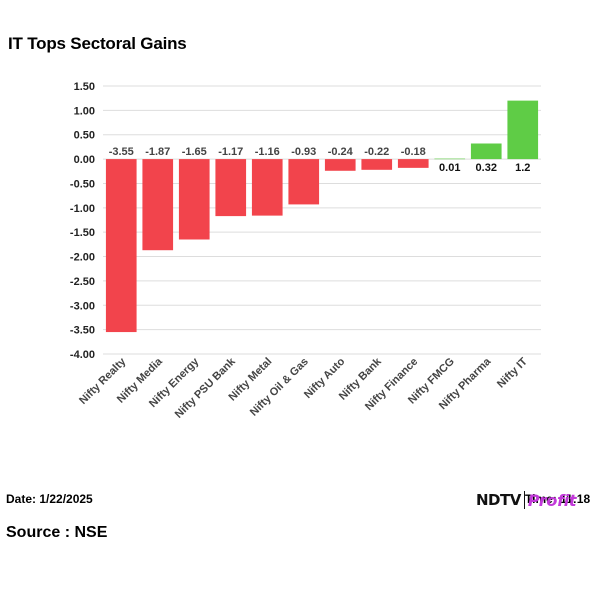 The width and height of the screenshot is (600, 600). What do you see at coordinates (558, 499) in the screenshot?
I see `time-label: Time: 11:18` at bounding box center [558, 499].